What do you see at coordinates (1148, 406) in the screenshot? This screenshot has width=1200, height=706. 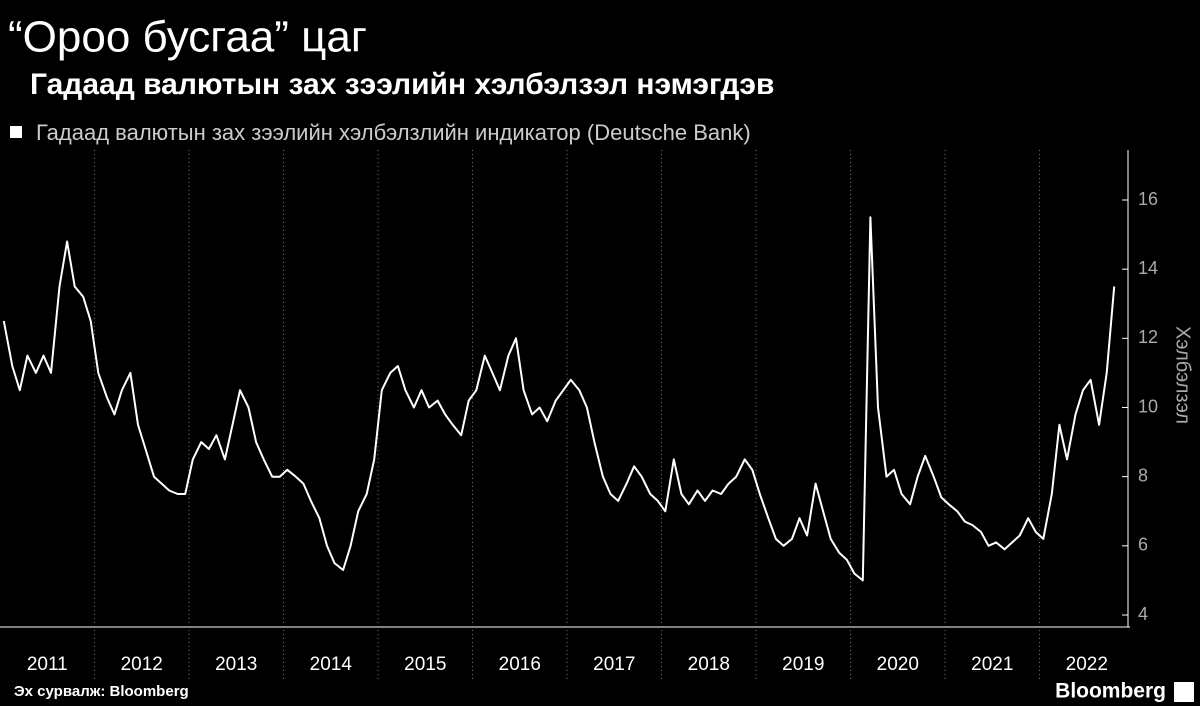 I see `y-tick-label: 10` at bounding box center [1148, 406].